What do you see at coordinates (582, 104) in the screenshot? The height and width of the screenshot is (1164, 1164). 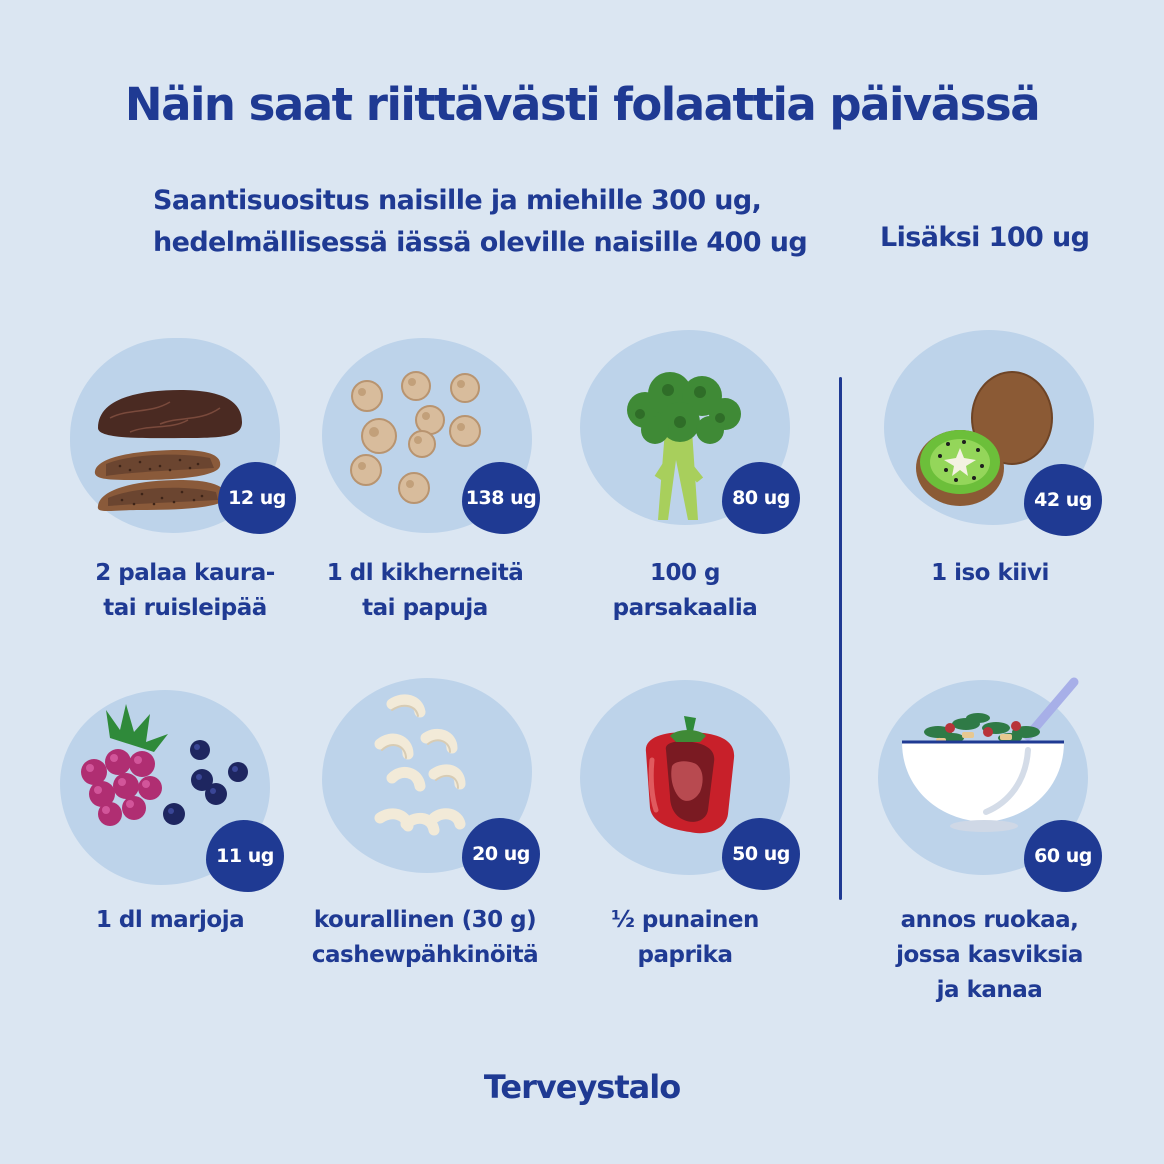 I see `page-title: Näin saat riittävästi folaattia päivässä` at bounding box center [582, 104].